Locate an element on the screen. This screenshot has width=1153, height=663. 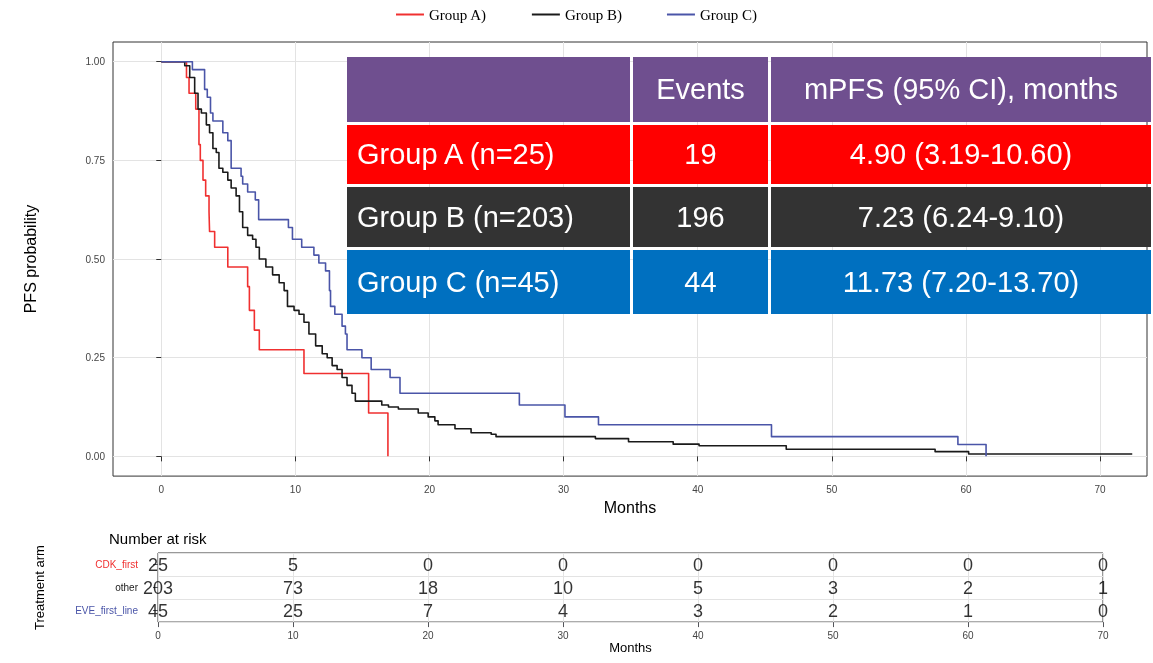
y-tick-label: 1.00 is located at coordinates (95, 62).